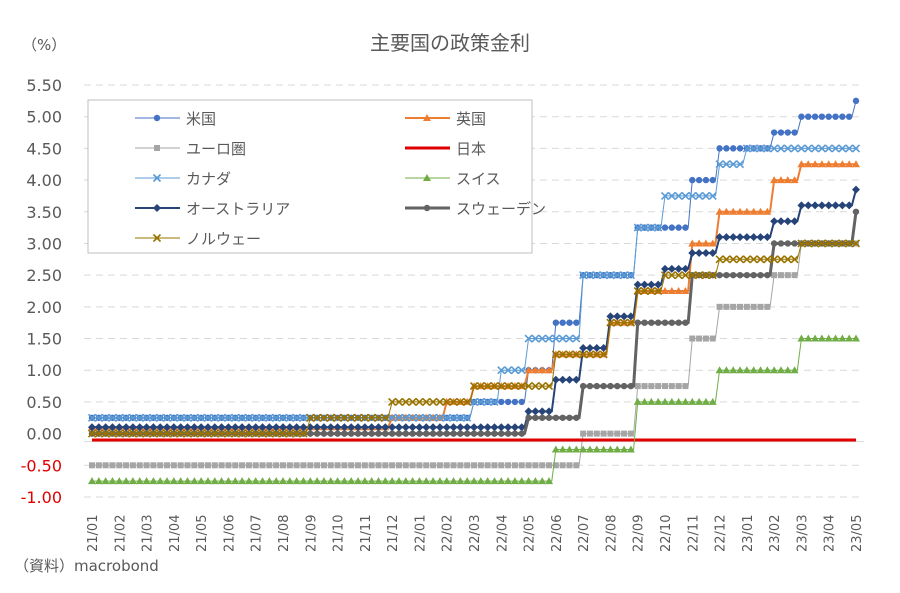 This screenshot has height=593, width=900. I want to click on legend-label: 米国, so click(201, 119).